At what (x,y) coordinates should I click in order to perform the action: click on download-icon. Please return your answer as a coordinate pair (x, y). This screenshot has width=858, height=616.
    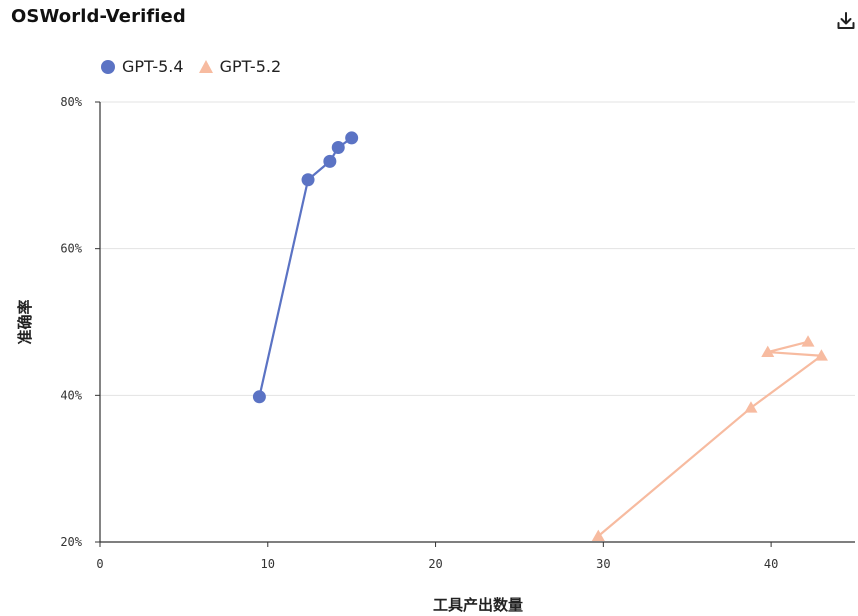
    Looking at the image, I should click on (846, 20).